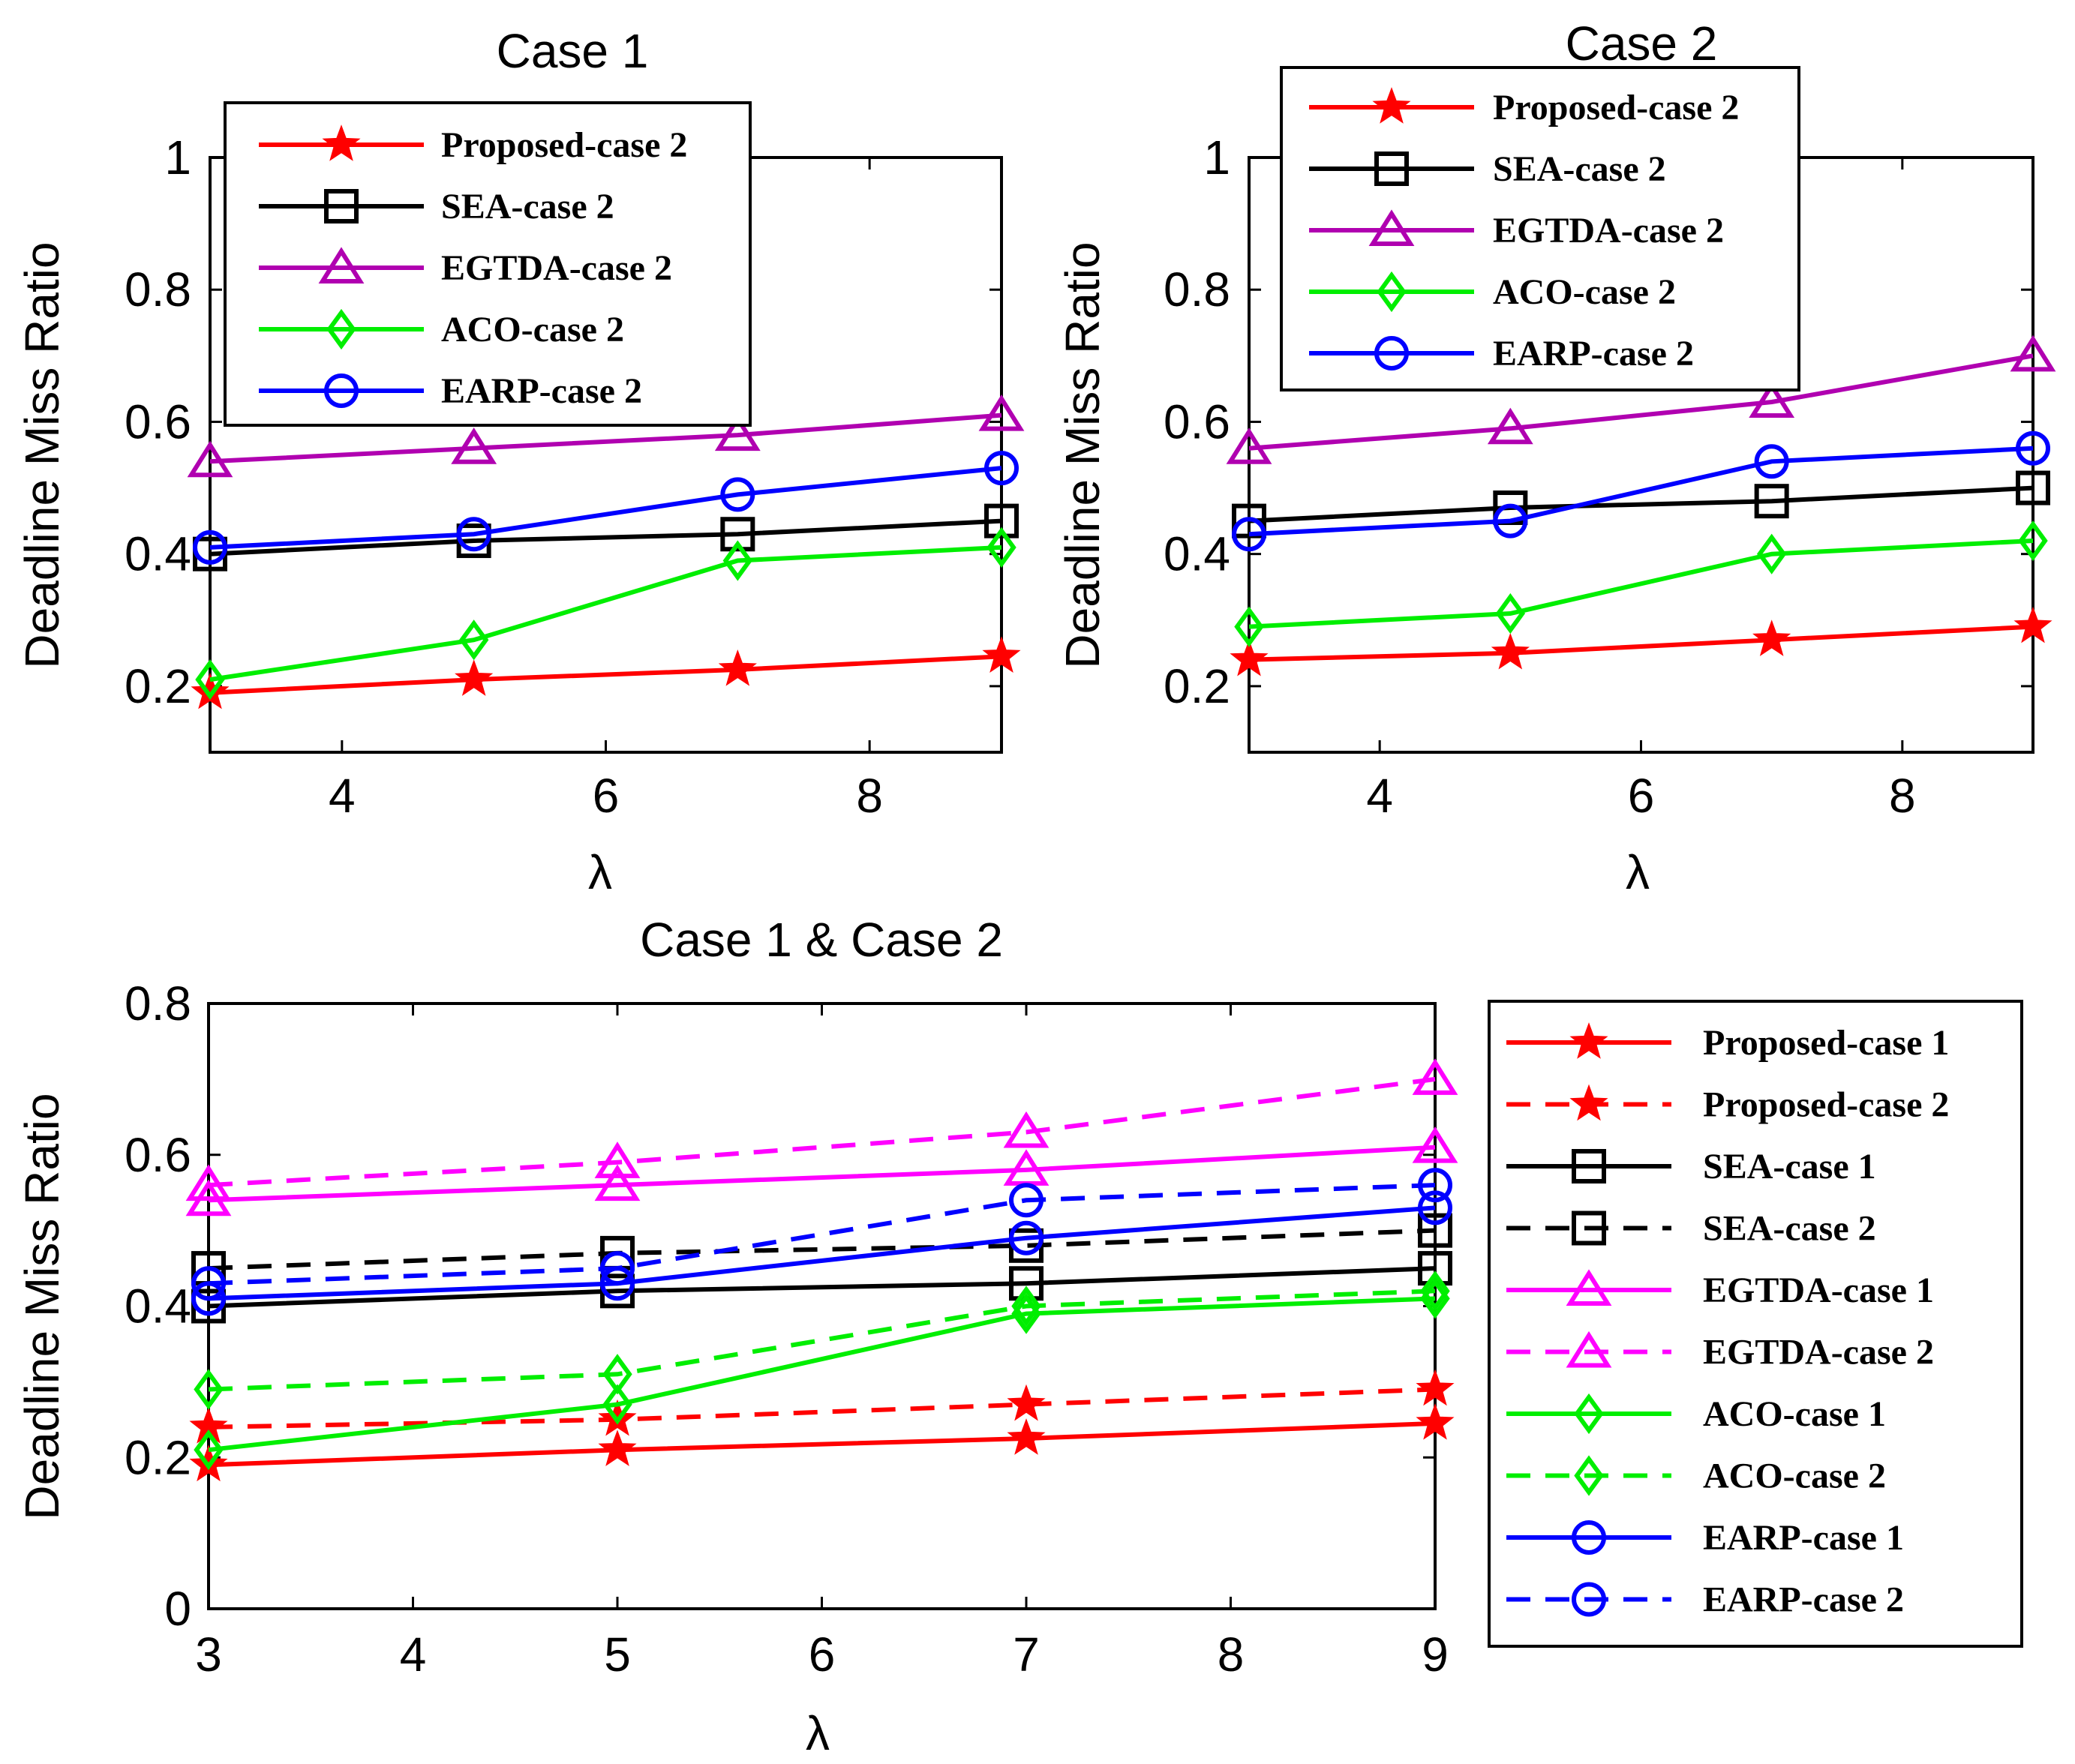  Describe the element at coordinates (1642, 43) in the screenshot. I see `chart-title: Case 2` at that location.